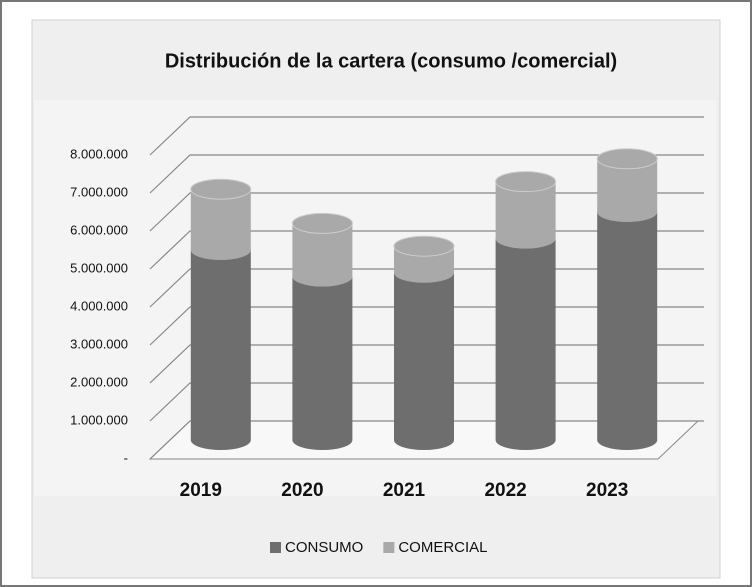 This screenshot has height=587, width=752. What do you see at coordinates (201, 490) in the screenshot?
I see `x-tick-label: 2019` at bounding box center [201, 490].